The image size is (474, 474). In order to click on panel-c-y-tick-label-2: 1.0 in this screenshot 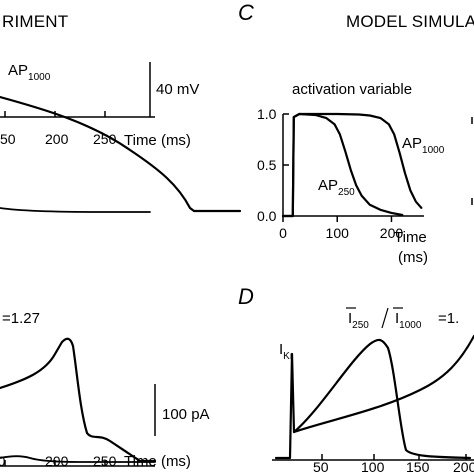, I will do `click(267, 114)`.